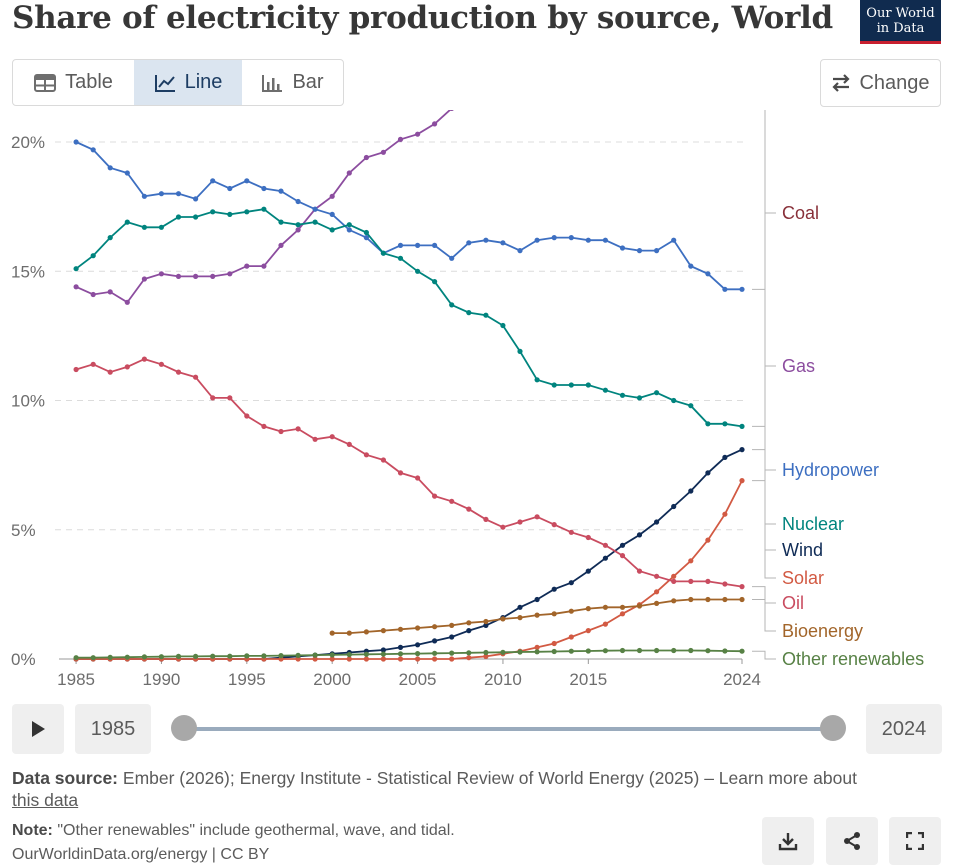  Describe the element at coordinates (45, 800) in the screenshot. I see `learn-more-link: this data` at that location.